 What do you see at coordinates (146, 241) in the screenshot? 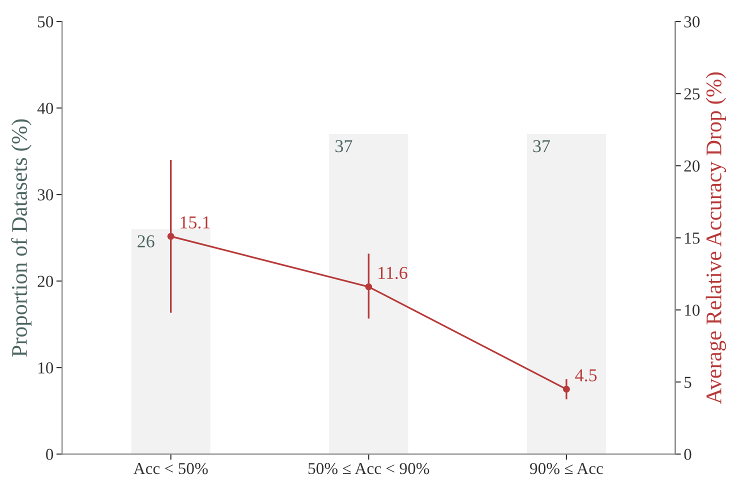
I see `data-label: 26` at bounding box center [146, 241].